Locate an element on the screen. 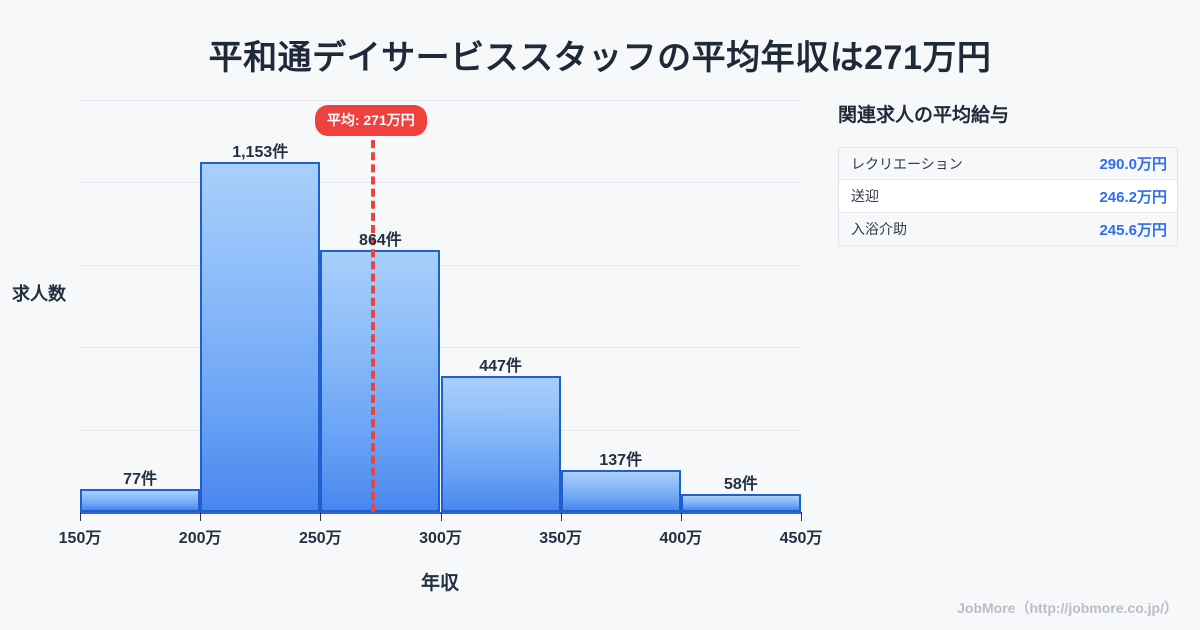 The image size is (1200, 630). x-axis-tick-label: 200万 is located at coordinates (200, 538).